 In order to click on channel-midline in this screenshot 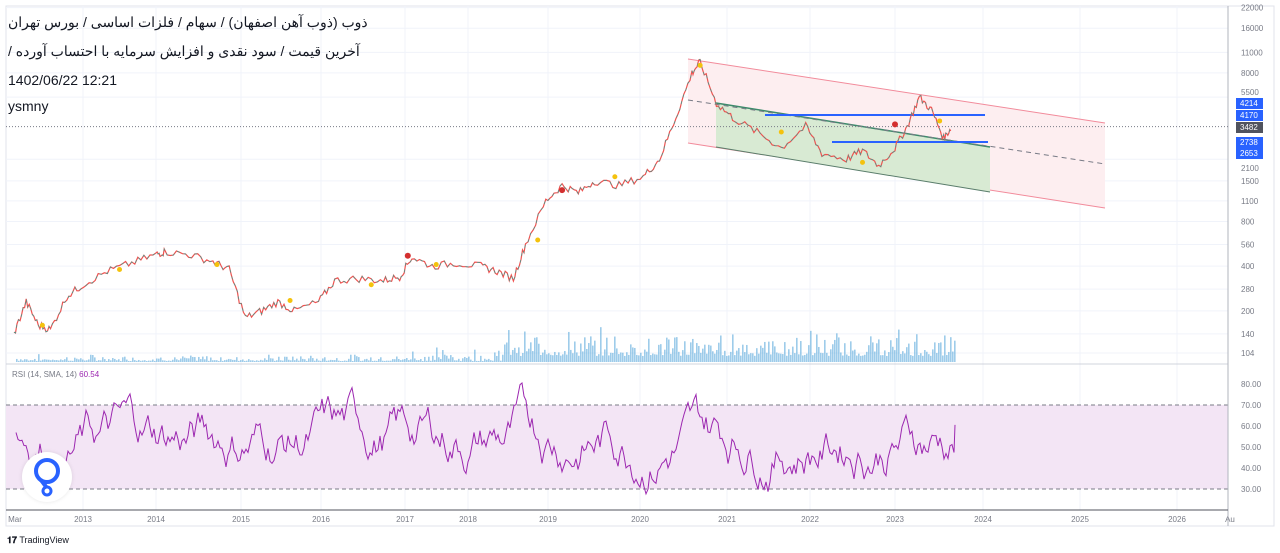, I will do `click(896, 132)`.